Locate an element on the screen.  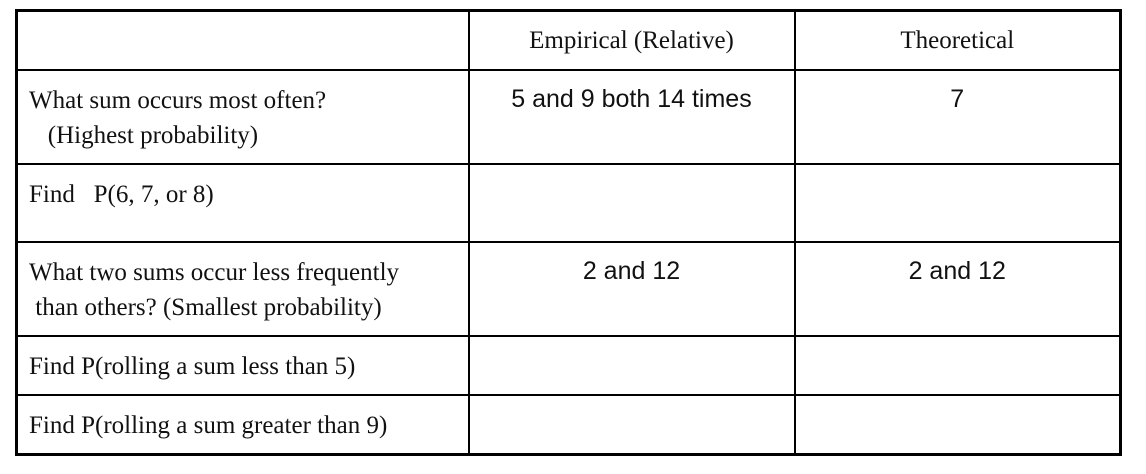
header-empirical: Empirical (Relative) is located at coordinates (631, 40).